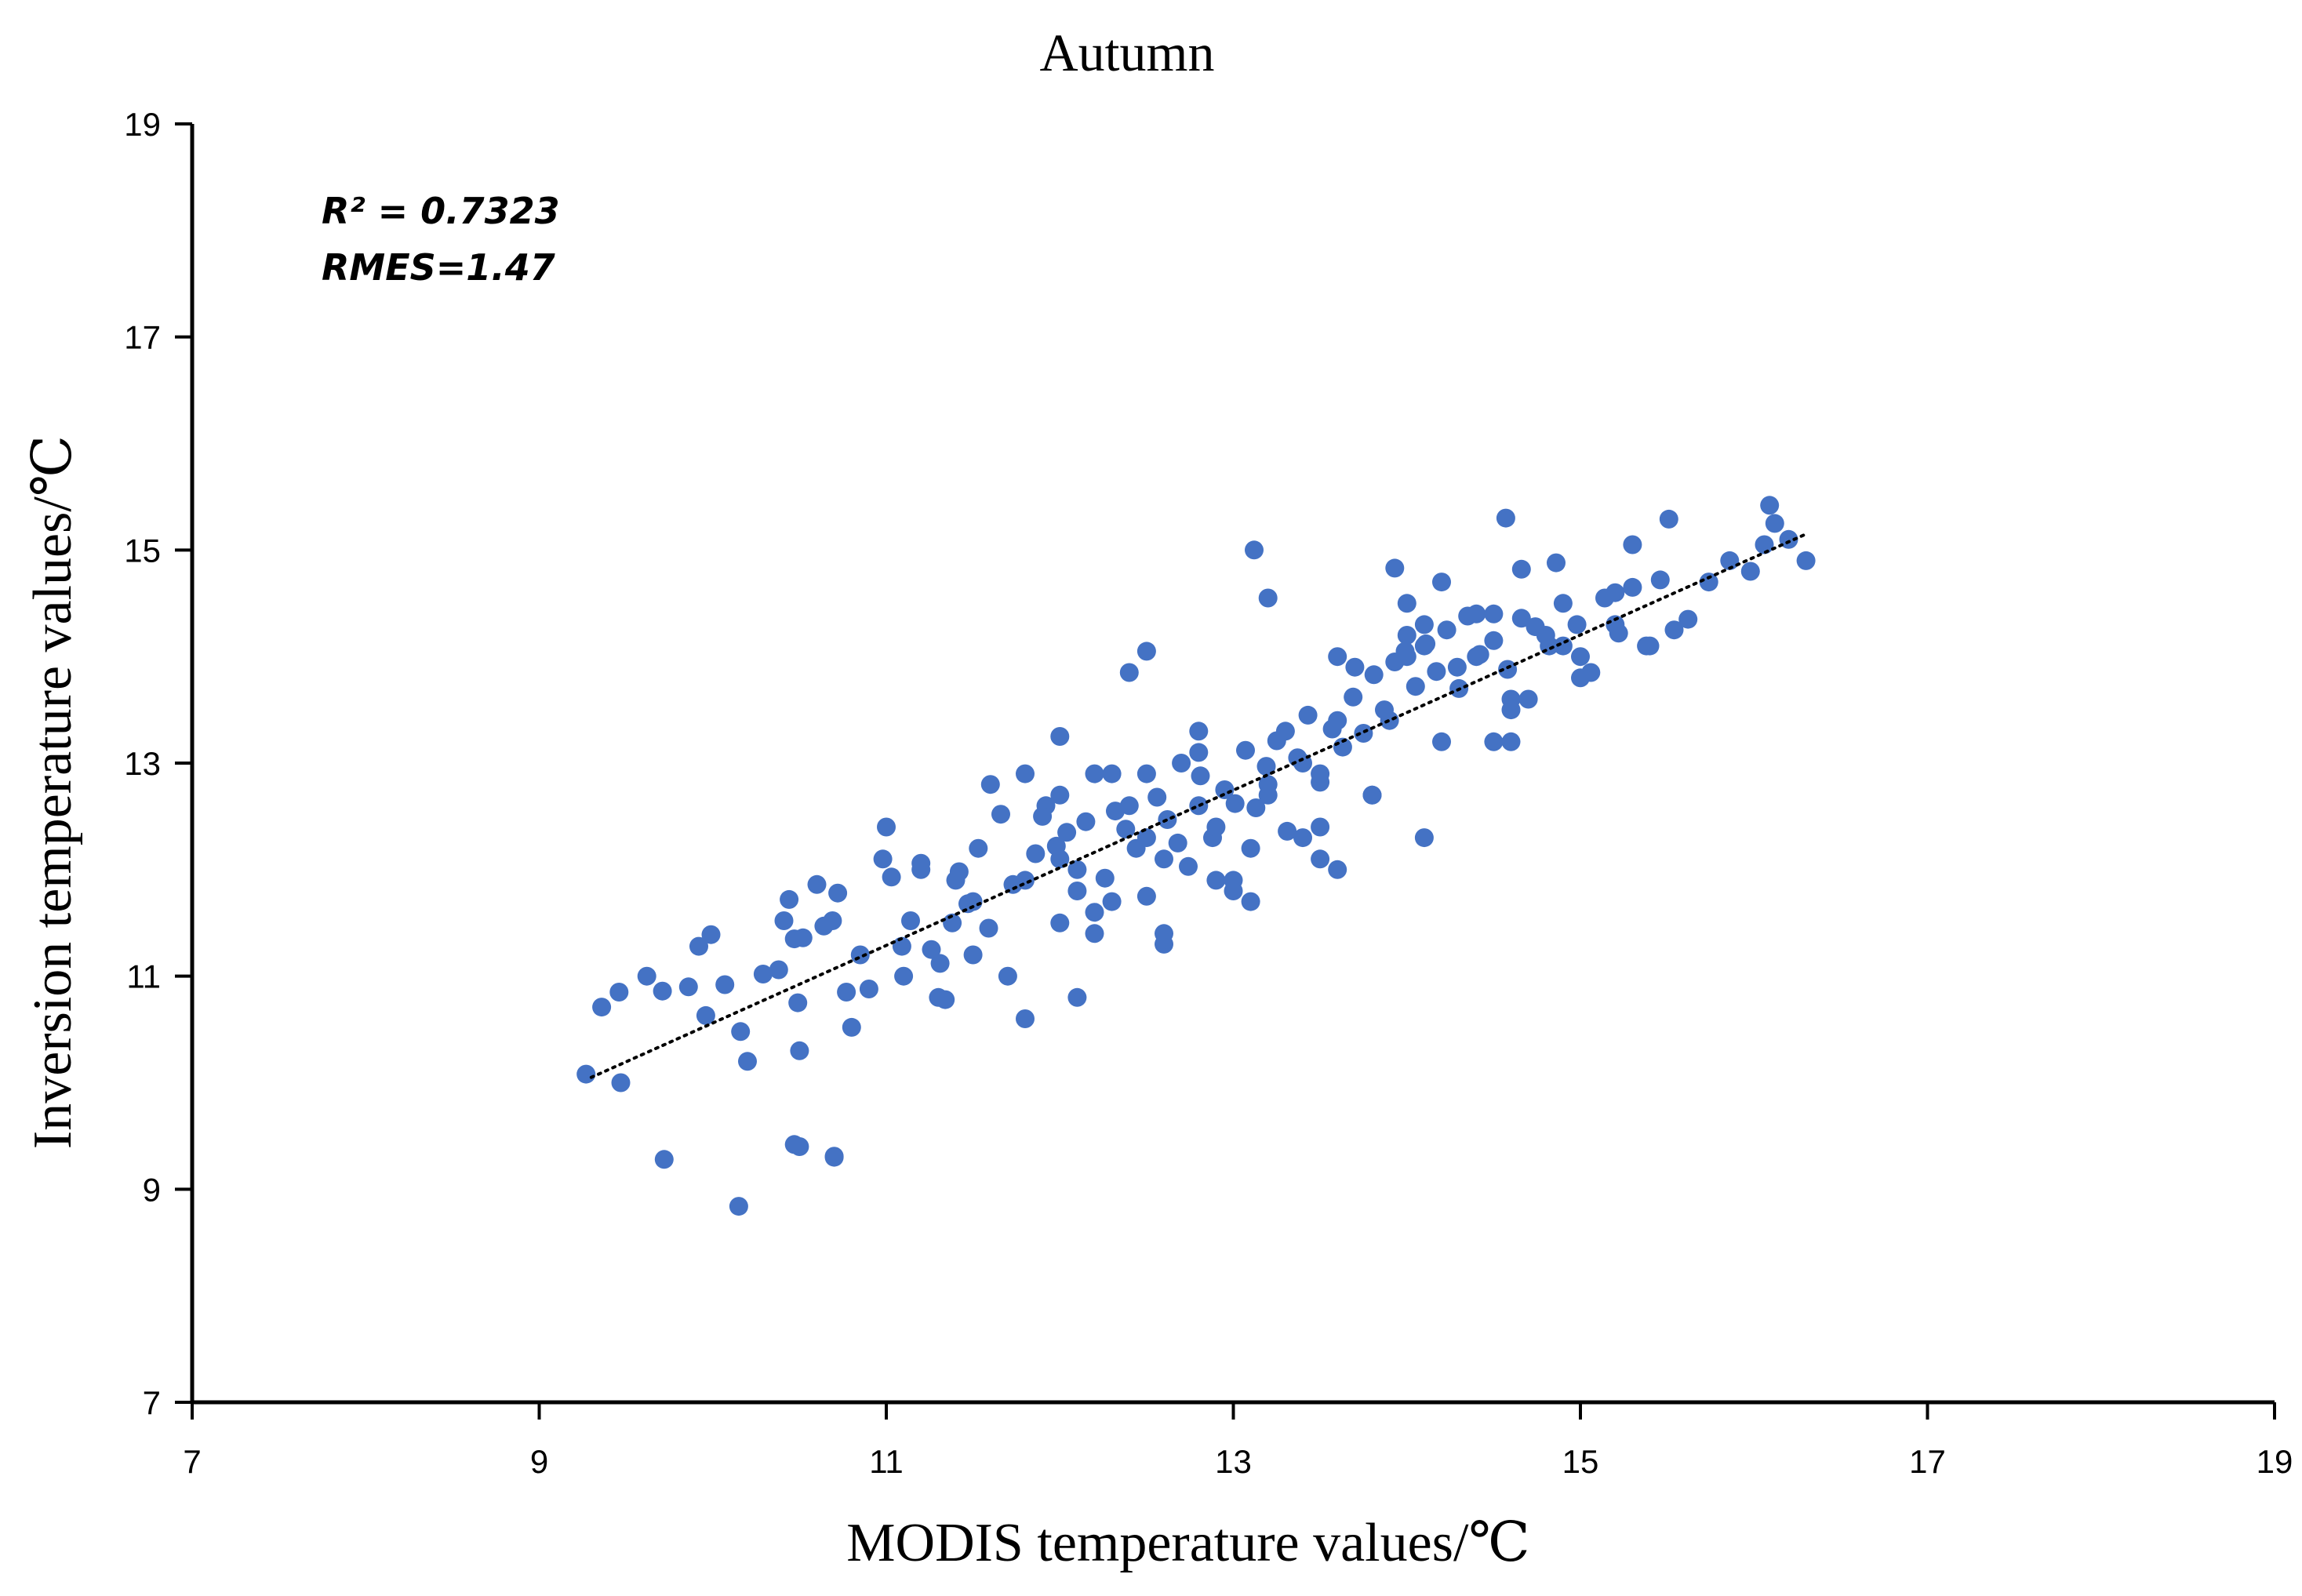 The image size is (2302, 1596). I want to click on rmse-annotation: RMES=1.47, so click(438, 268).